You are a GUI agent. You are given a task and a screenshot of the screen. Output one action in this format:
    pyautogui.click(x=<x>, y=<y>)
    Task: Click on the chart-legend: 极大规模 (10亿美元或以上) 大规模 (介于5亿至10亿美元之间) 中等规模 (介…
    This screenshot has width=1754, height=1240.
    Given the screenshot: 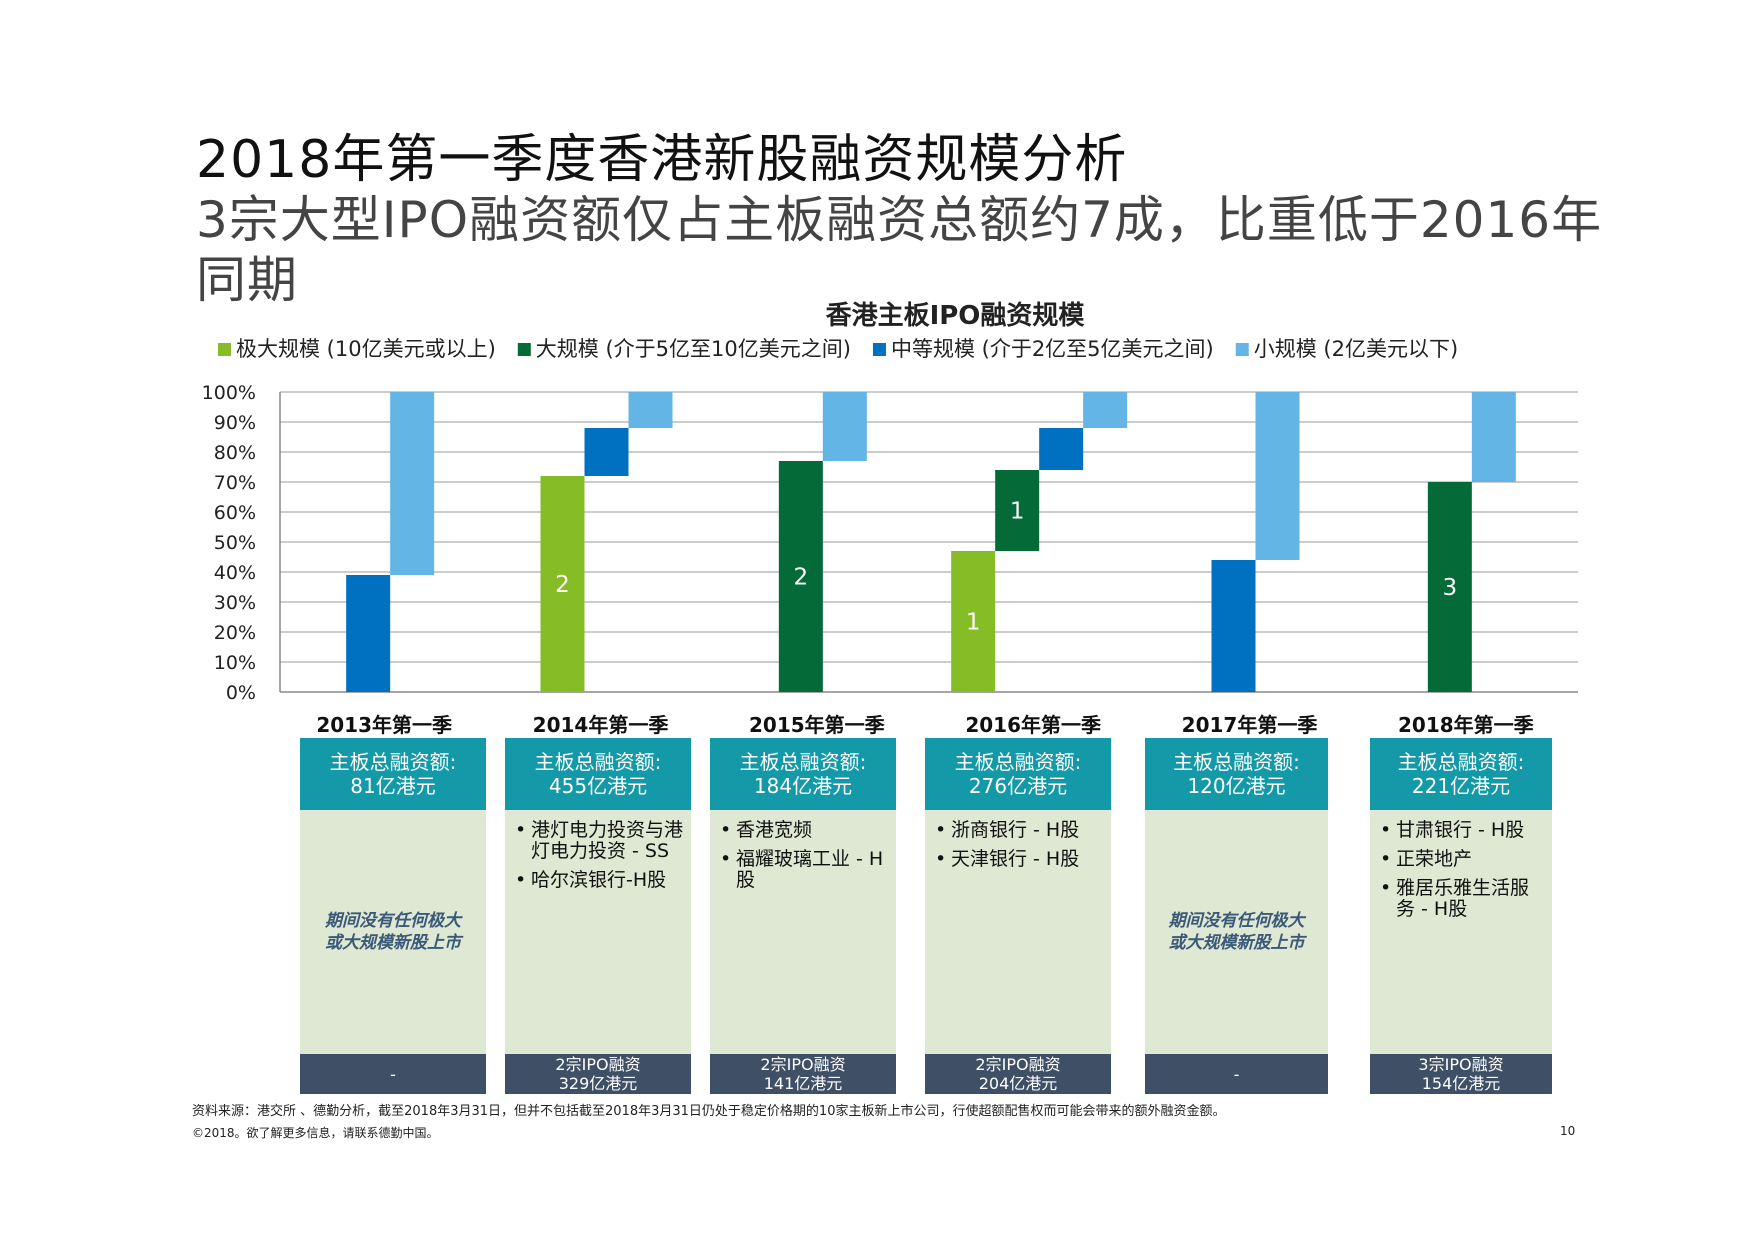 What is the action you would take?
    pyautogui.click(x=838, y=349)
    